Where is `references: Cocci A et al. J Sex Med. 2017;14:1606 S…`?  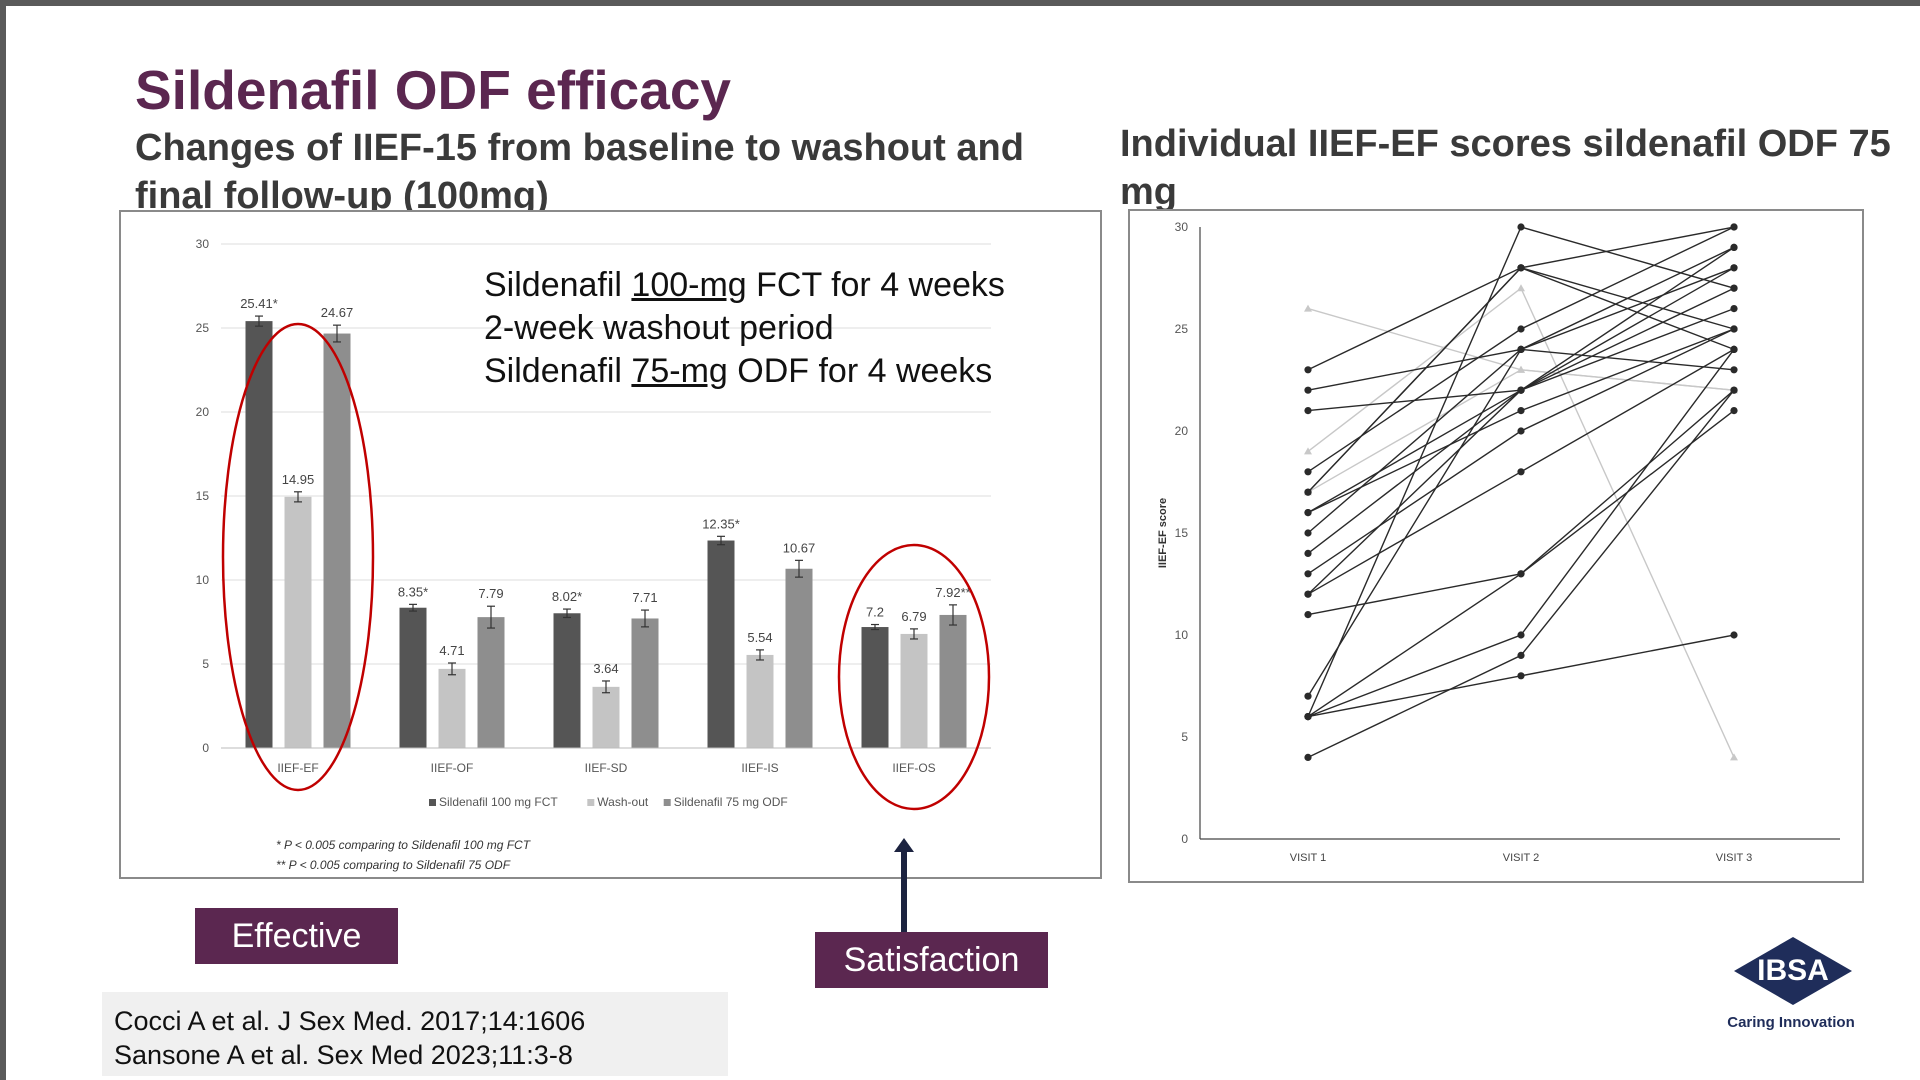 references: Cocci A et al. J Sex Med. 2017;14:1606 S… is located at coordinates (415, 1034).